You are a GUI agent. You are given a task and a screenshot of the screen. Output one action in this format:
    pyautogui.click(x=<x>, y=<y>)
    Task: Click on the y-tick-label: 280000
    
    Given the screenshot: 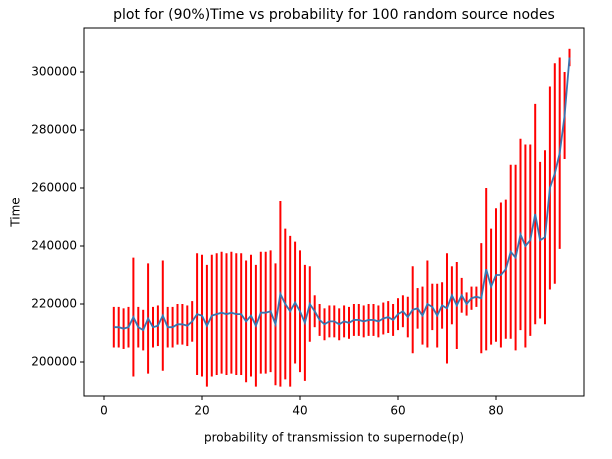 What is the action you would take?
    pyautogui.click(x=54, y=129)
    